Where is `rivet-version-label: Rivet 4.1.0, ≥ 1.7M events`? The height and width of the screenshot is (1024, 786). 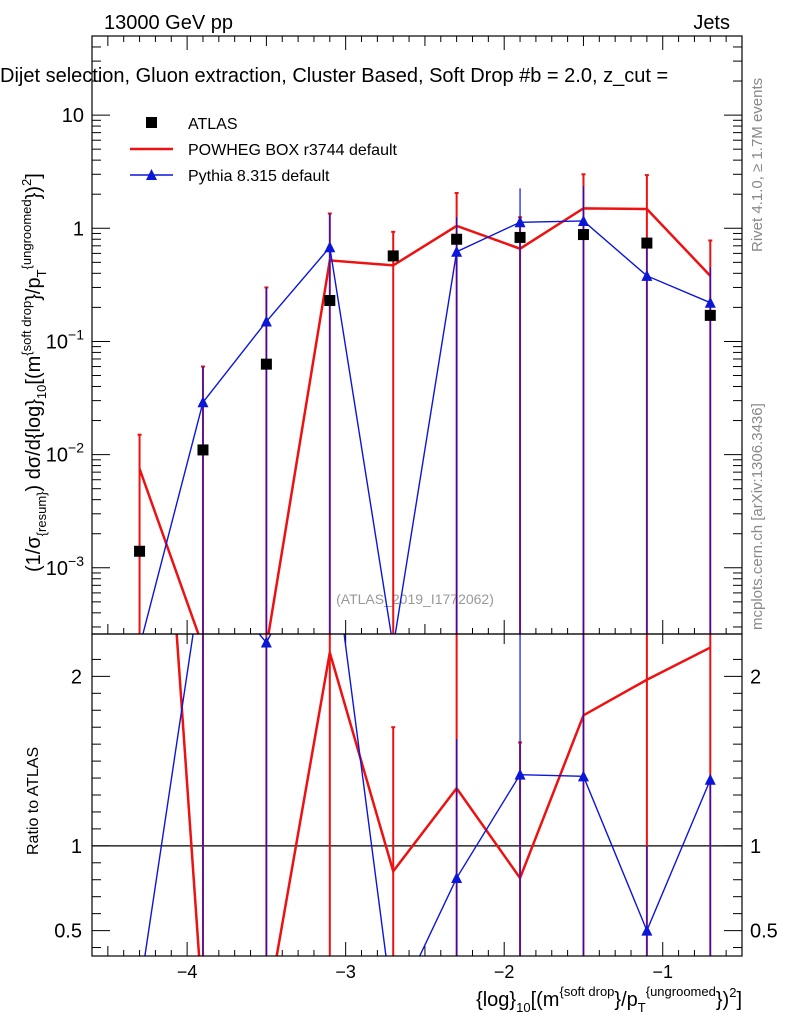
rivet-version-label: Rivet 4.1.0, ≥ 1.7M events is located at coordinates (757, 165).